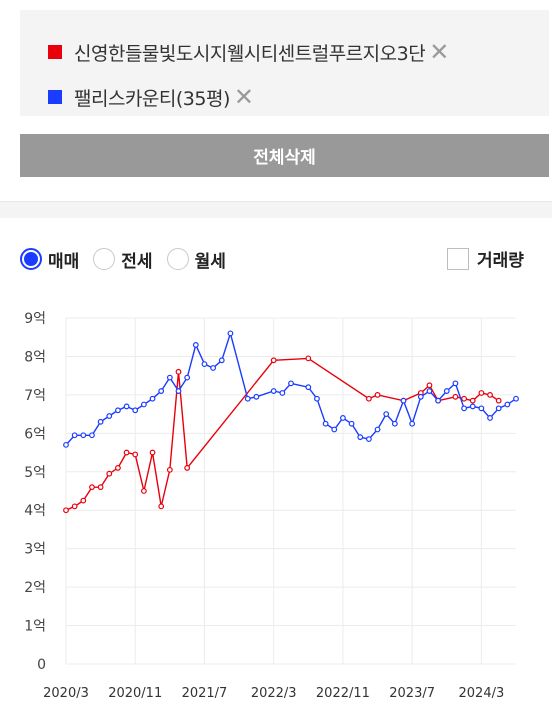 The height and width of the screenshot is (713, 552). I want to click on x-tick-label: 2020/11, so click(135, 693).